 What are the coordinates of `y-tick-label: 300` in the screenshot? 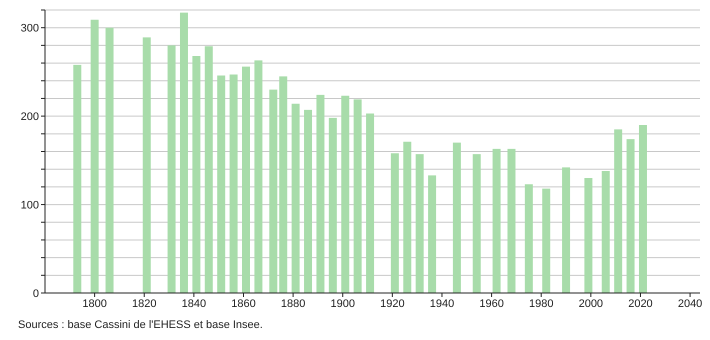 It's located at (29, 28).